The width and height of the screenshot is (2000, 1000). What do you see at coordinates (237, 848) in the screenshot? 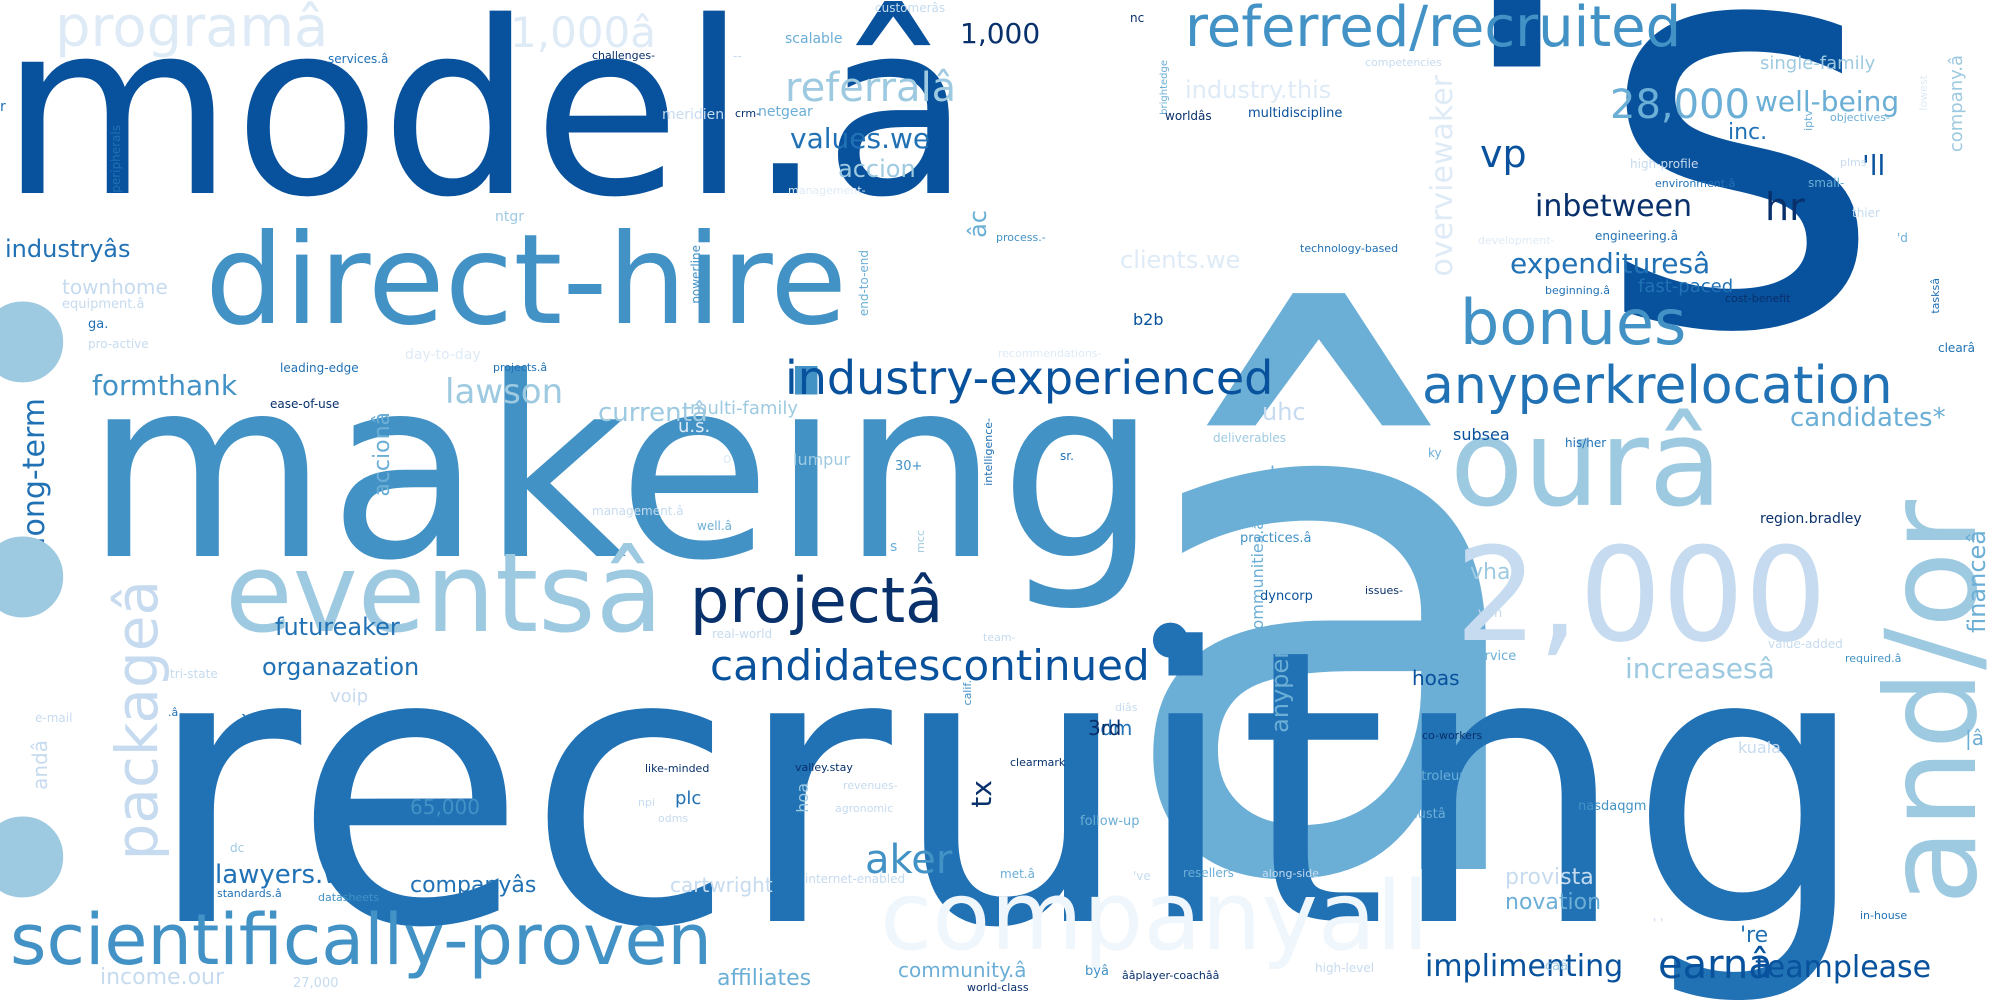
I see `word-dc: dc` at bounding box center [237, 848].